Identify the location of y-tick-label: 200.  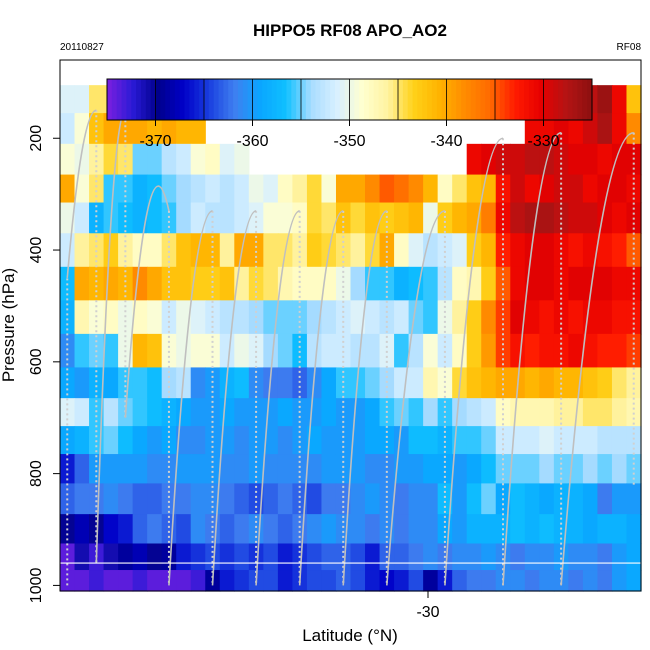
(36, 138).